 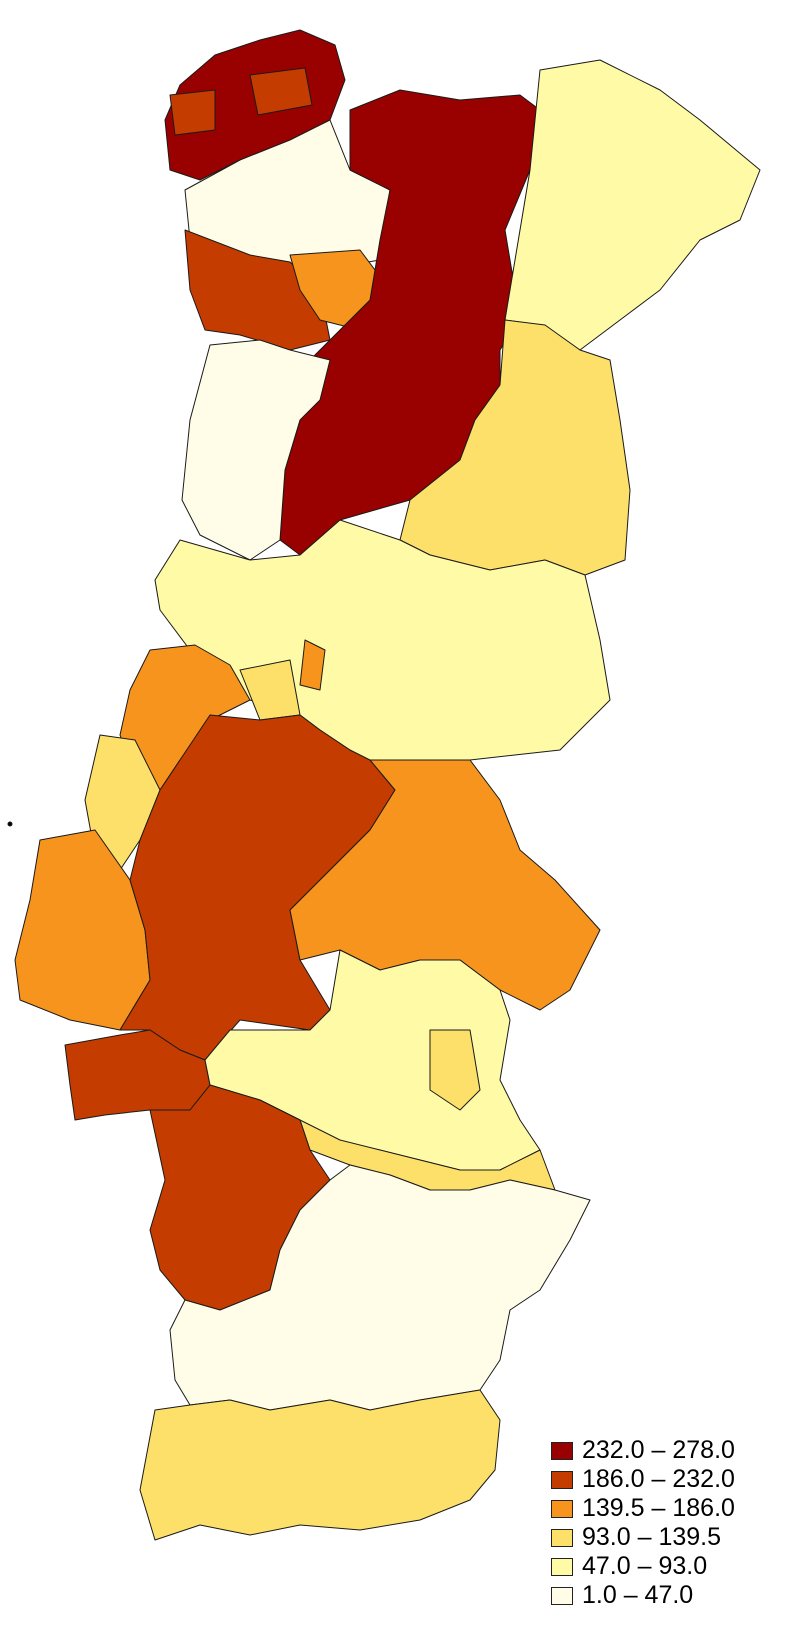 I want to click on legend-label: 93.0 – 139.5, so click(x=652, y=1537).